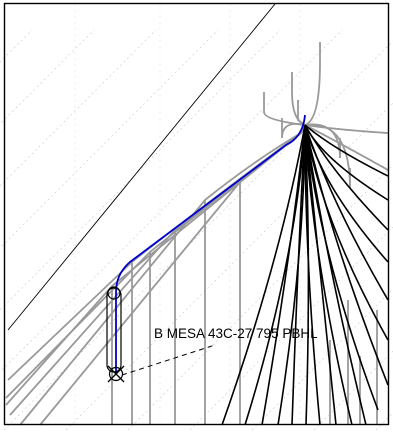 This screenshot has width=393, height=434. Describe the element at coordinates (115, 334) in the screenshot. I see `well-markers` at that location.